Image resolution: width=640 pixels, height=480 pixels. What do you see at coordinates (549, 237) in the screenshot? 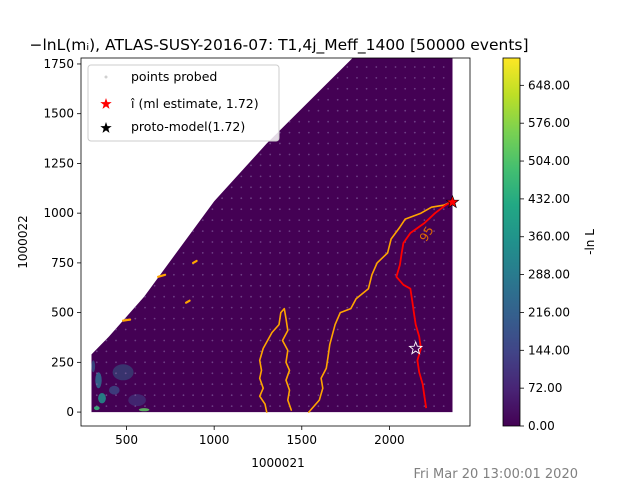
I see `colorbar-tick-label: 360.00` at bounding box center [549, 237].